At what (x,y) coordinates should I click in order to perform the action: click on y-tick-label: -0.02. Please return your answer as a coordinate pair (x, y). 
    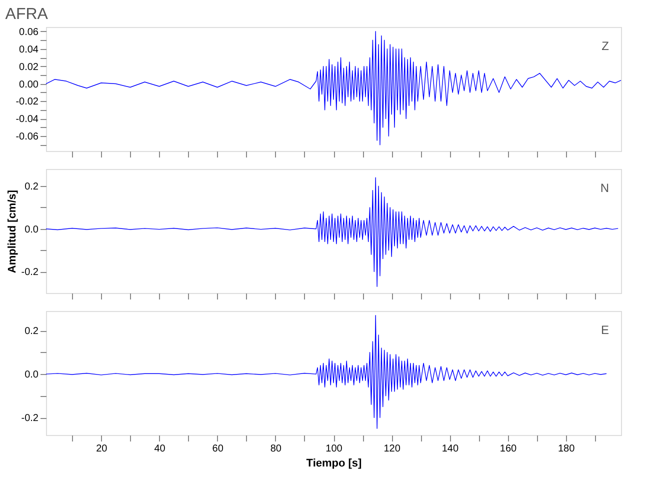
    Looking at the image, I should click on (27, 102).